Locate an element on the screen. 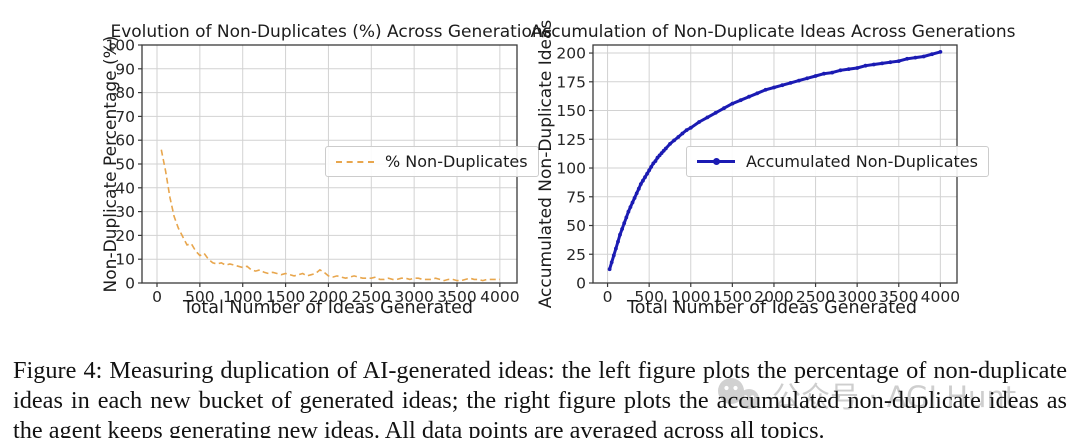  watermark: 公众号 · AGI Hunt is located at coordinates (866, 395).